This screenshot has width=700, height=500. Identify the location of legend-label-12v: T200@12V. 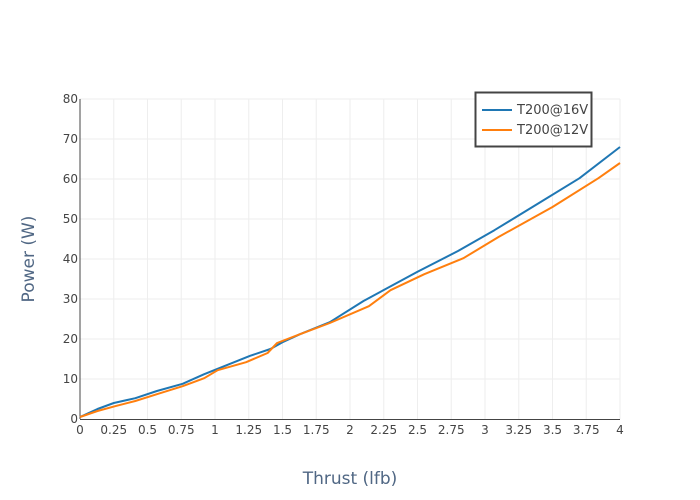
(552, 130).